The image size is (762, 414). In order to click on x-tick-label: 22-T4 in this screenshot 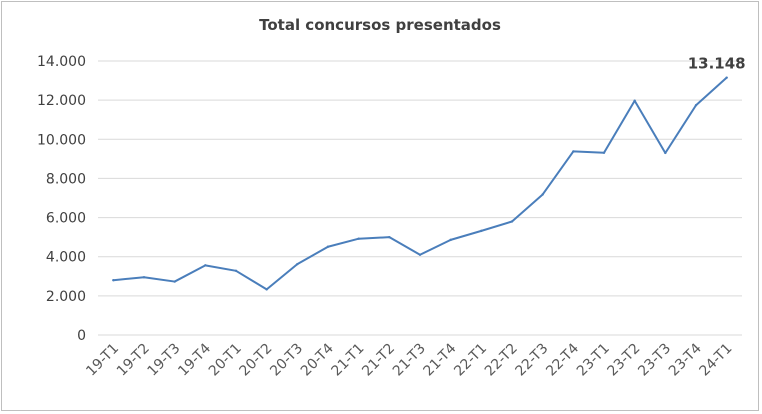, I will do `click(562, 359)`.